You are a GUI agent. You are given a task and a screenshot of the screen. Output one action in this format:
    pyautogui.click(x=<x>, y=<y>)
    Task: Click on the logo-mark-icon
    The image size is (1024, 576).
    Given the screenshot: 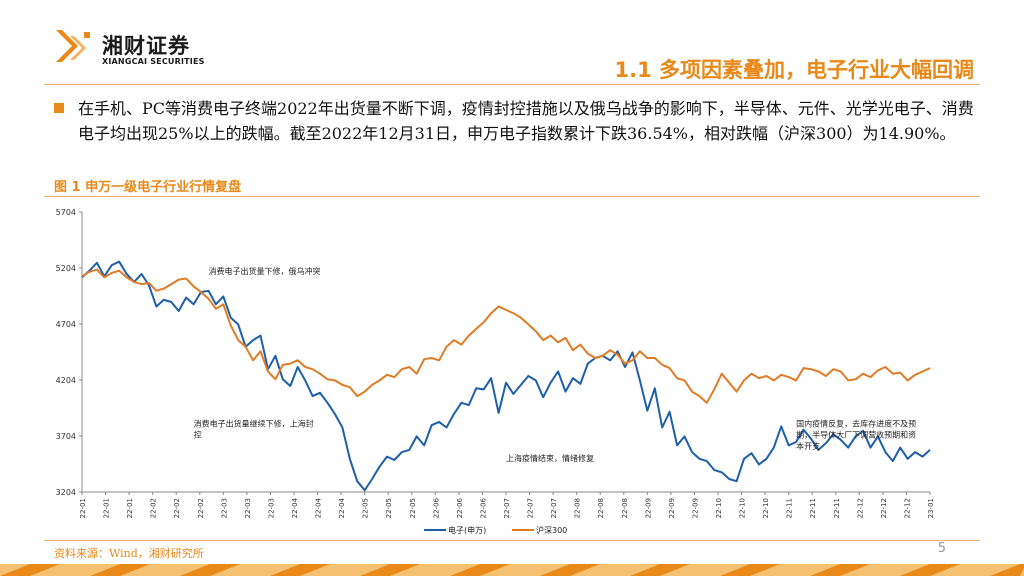 What is the action you would take?
    pyautogui.click(x=73, y=46)
    